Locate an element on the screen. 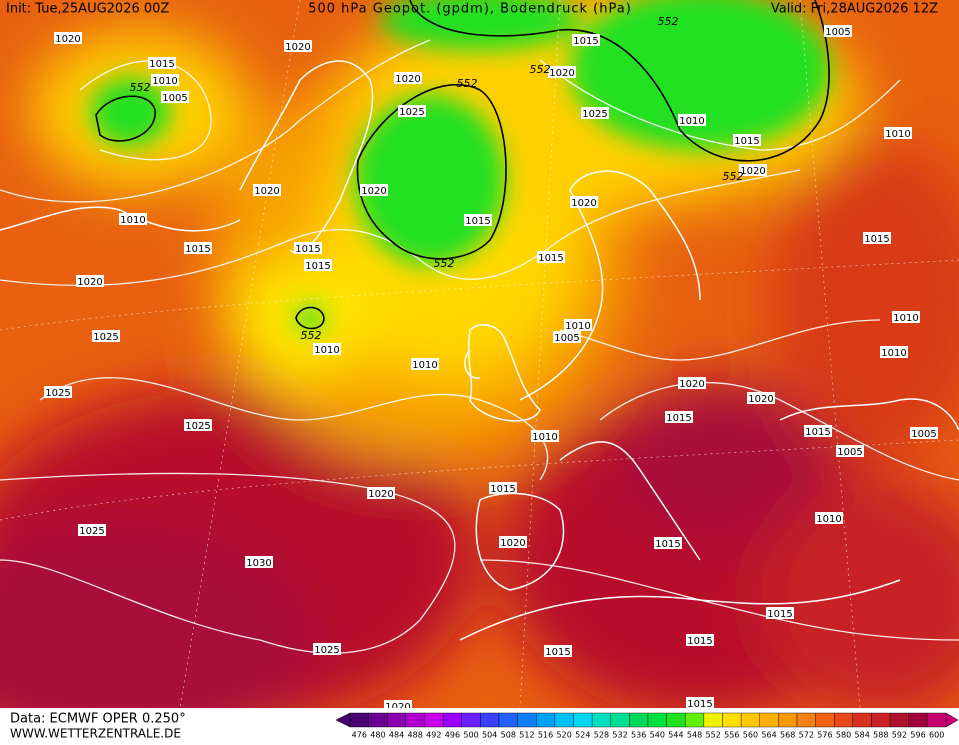 The width and height of the screenshot is (959, 745). colorbar-label: 540 is located at coordinates (657, 735).